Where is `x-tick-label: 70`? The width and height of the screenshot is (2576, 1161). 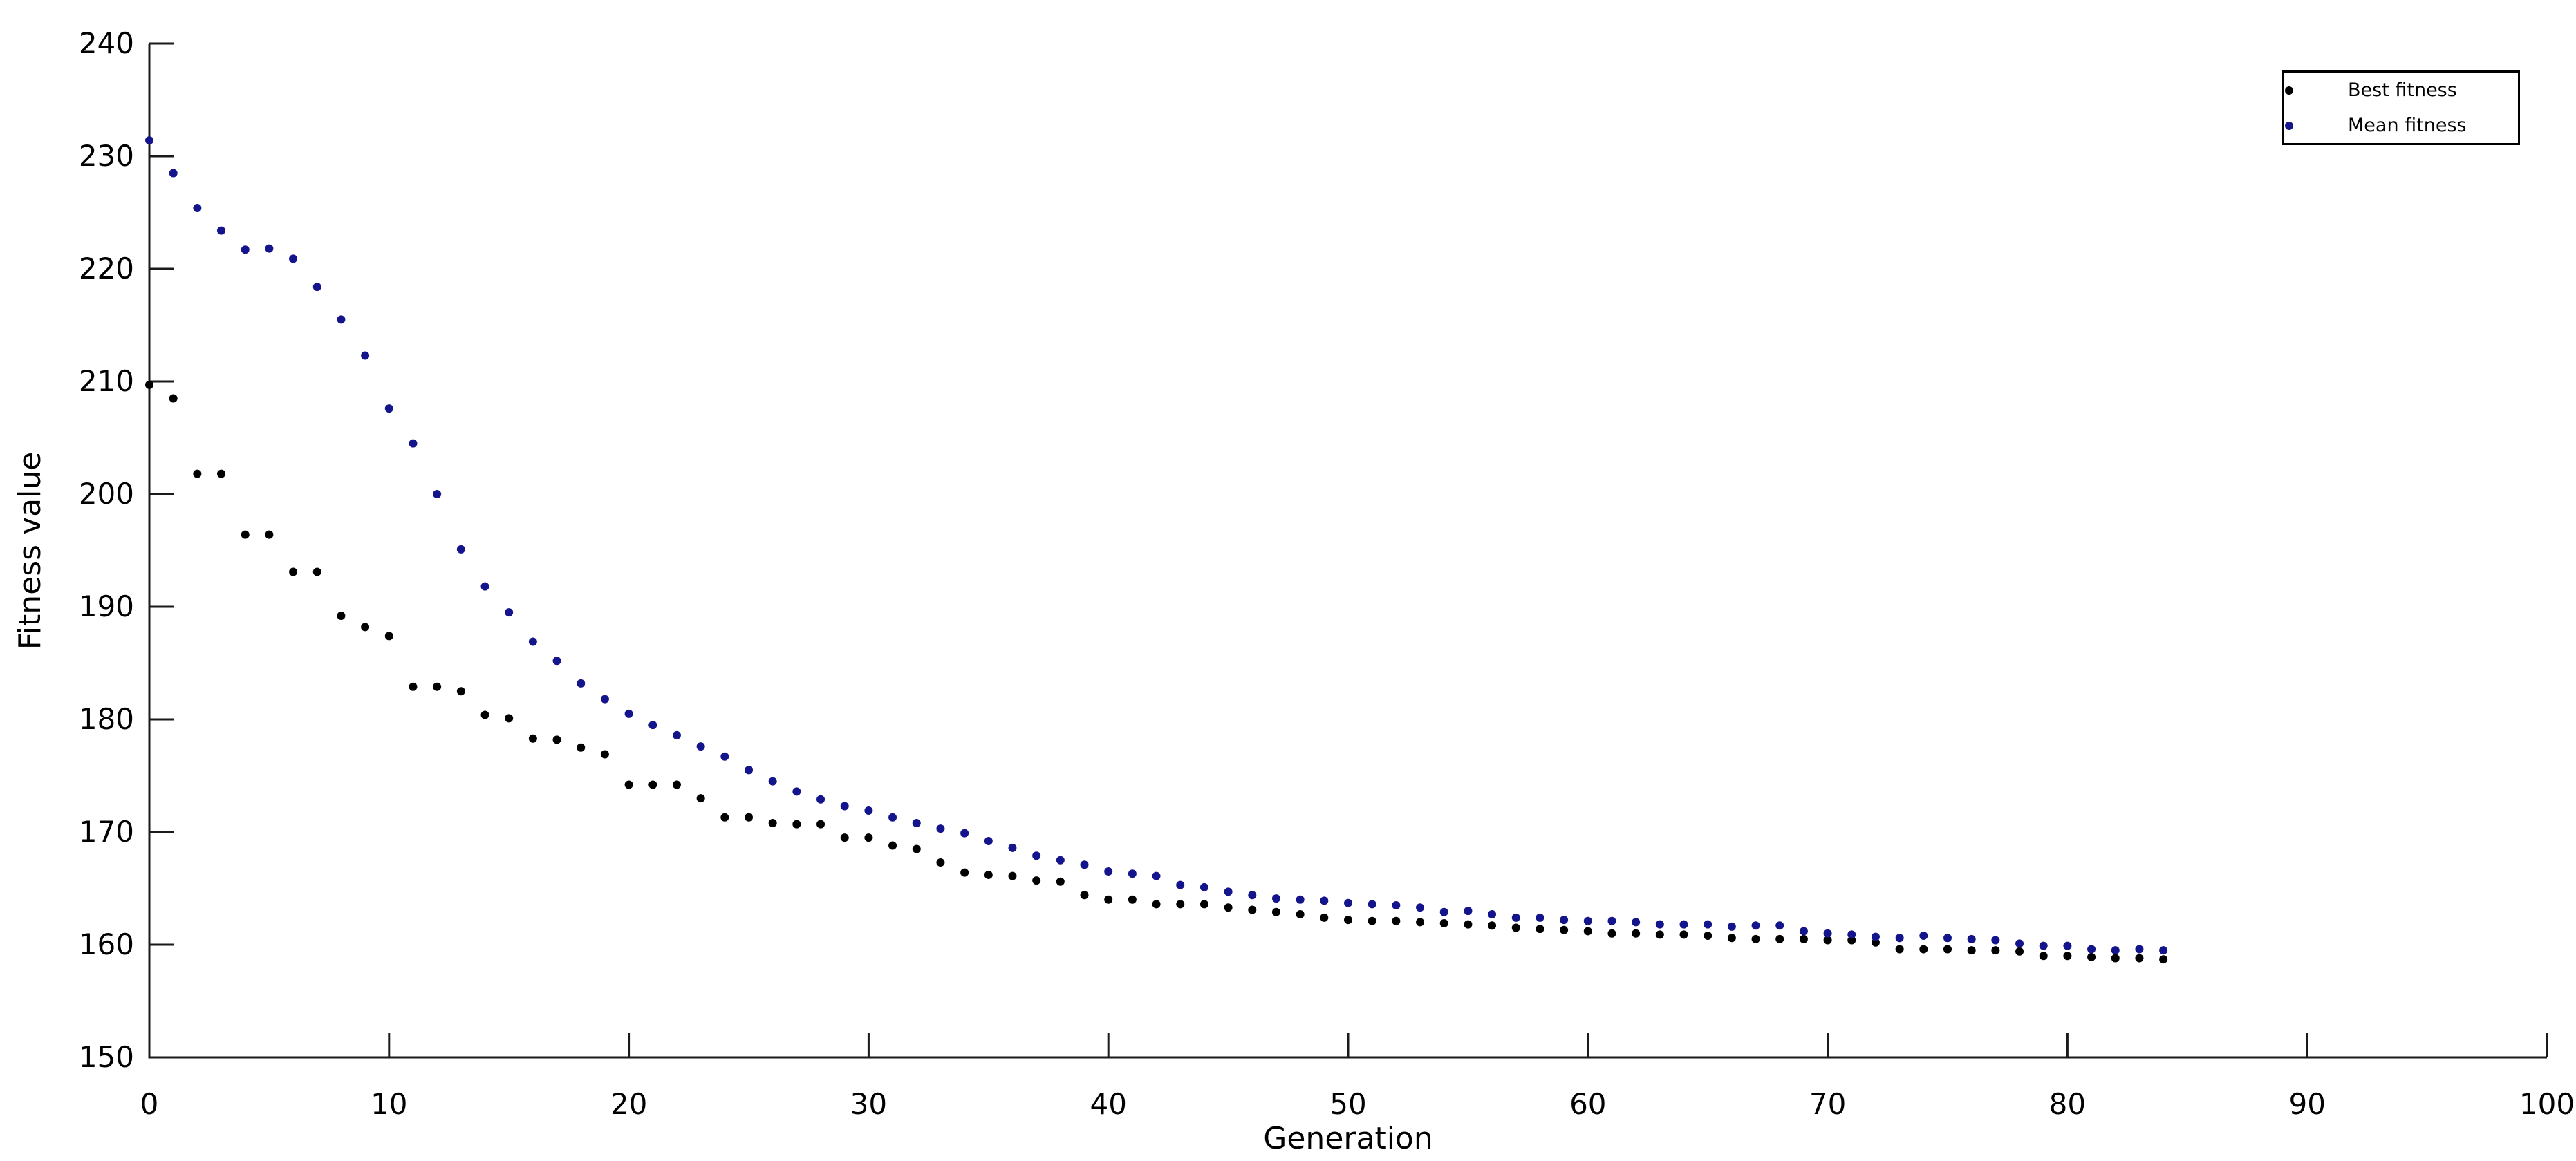 x-tick-label: 70 is located at coordinates (1827, 1104).